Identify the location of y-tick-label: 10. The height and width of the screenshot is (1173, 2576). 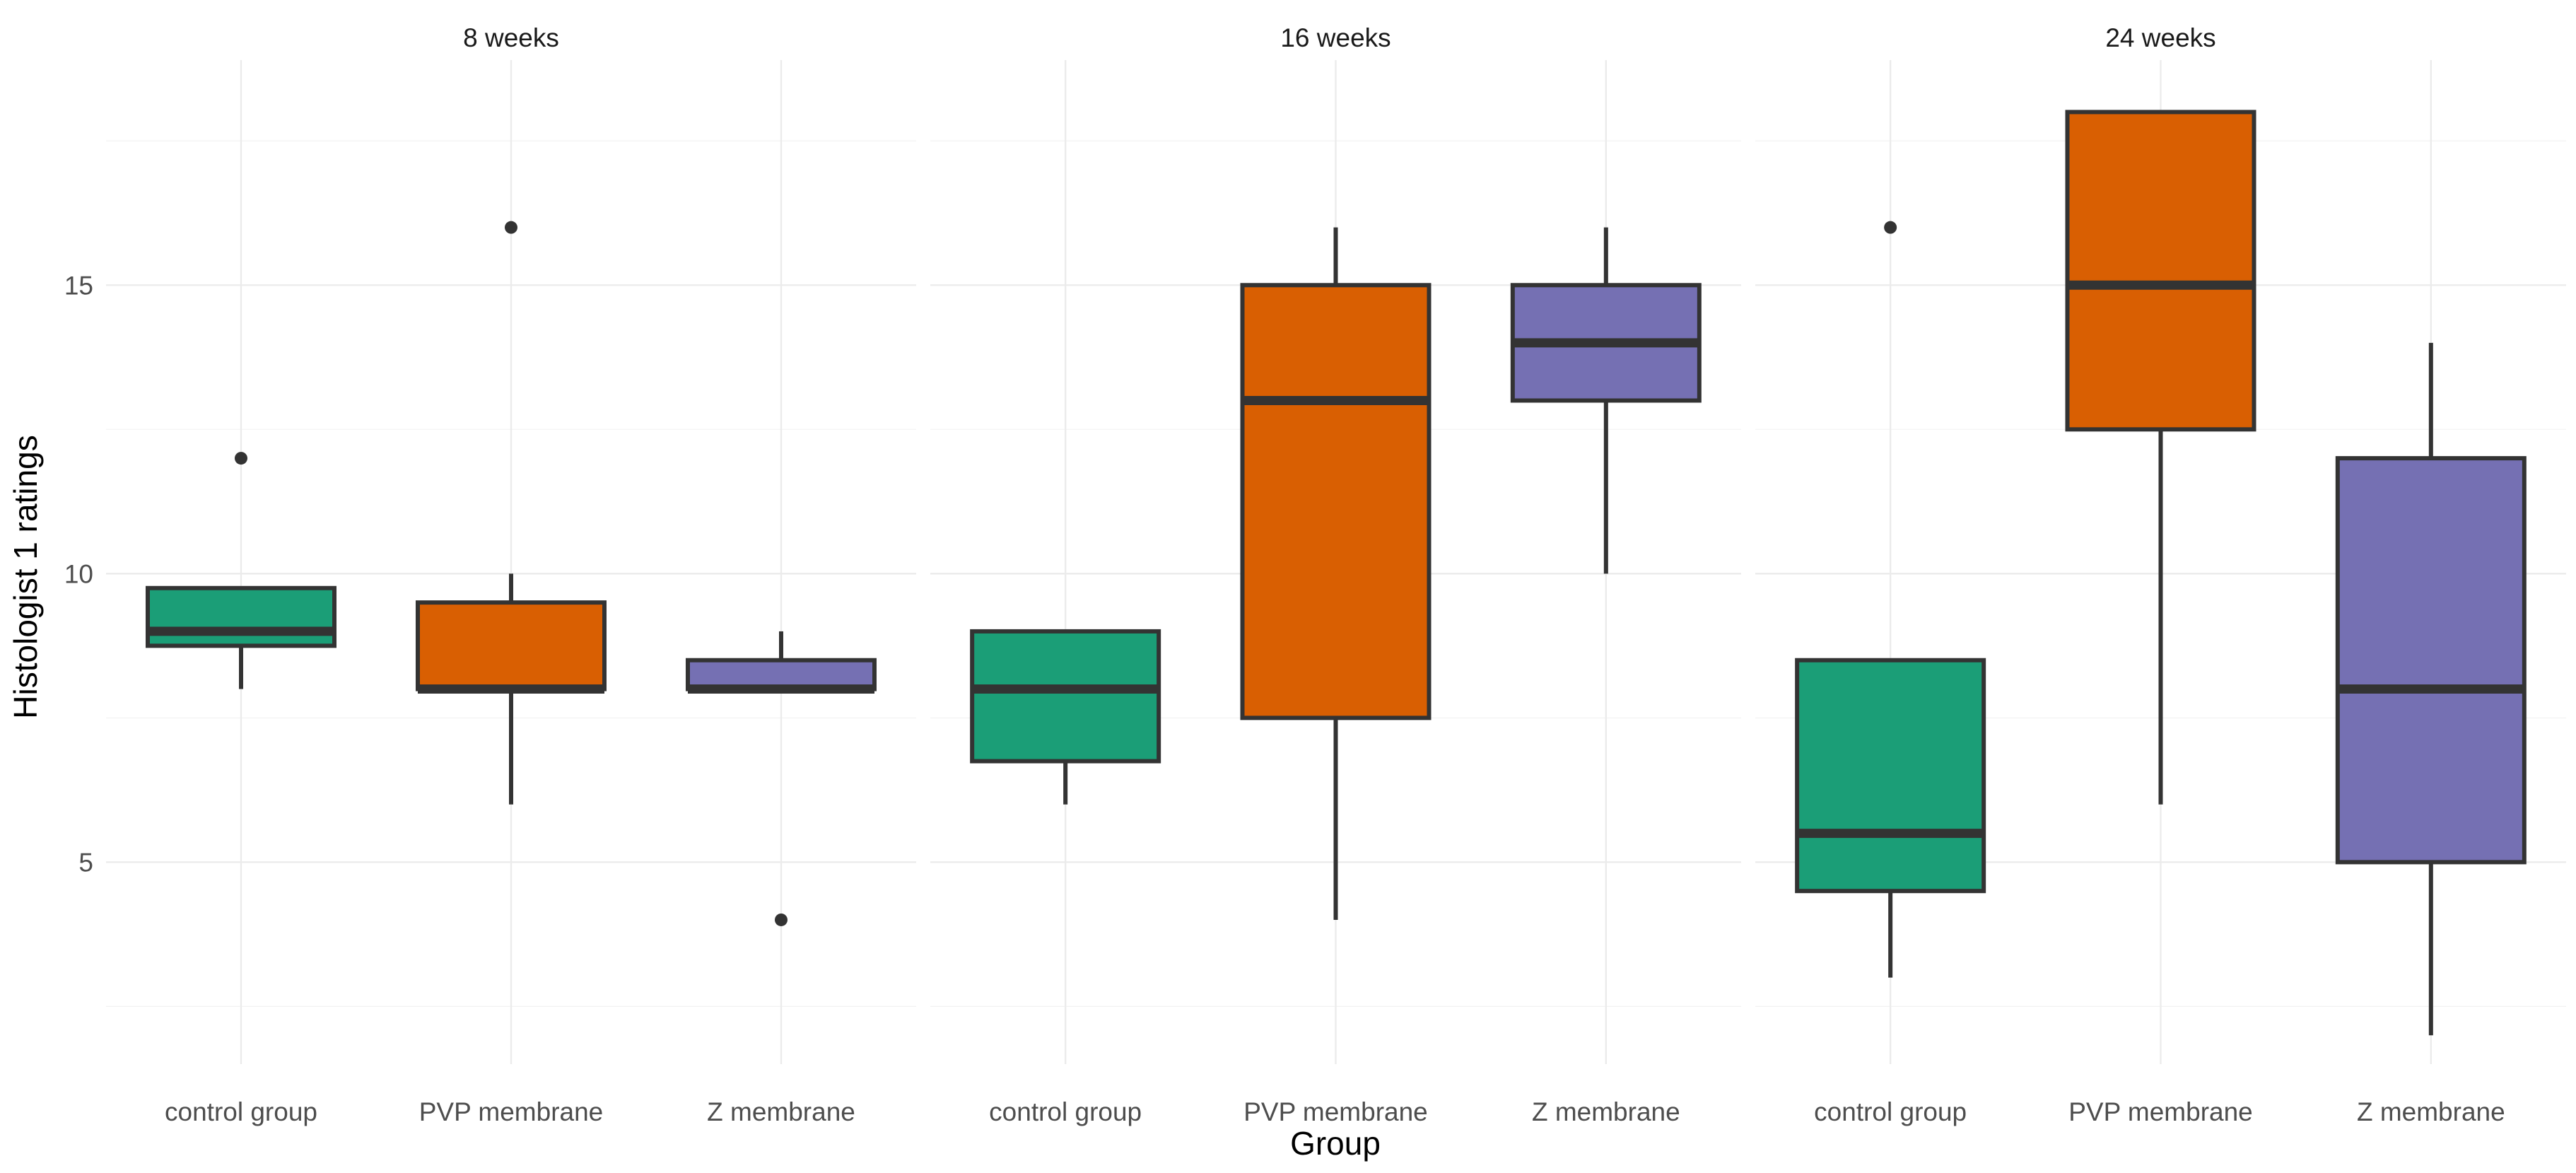
(78, 573).